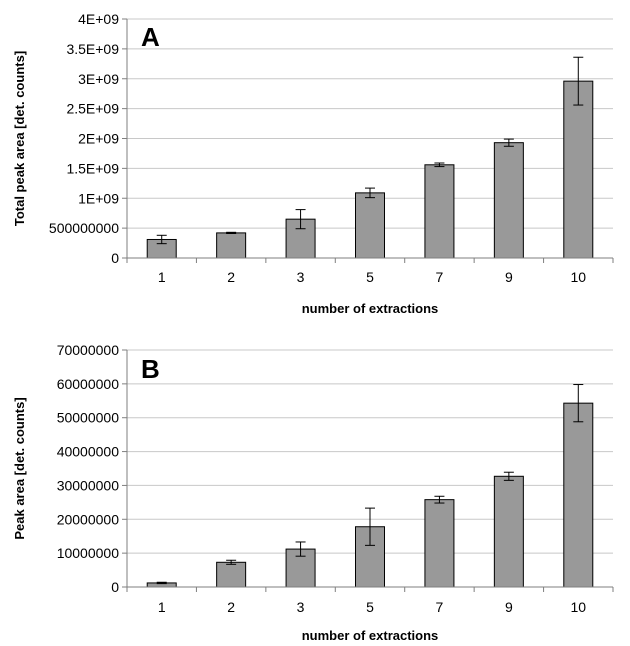 The width and height of the screenshot is (630, 646). What do you see at coordinates (92, 109) in the screenshot?
I see `y-tick-label-a-5: 2.5E+09` at bounding box center [92, 109].